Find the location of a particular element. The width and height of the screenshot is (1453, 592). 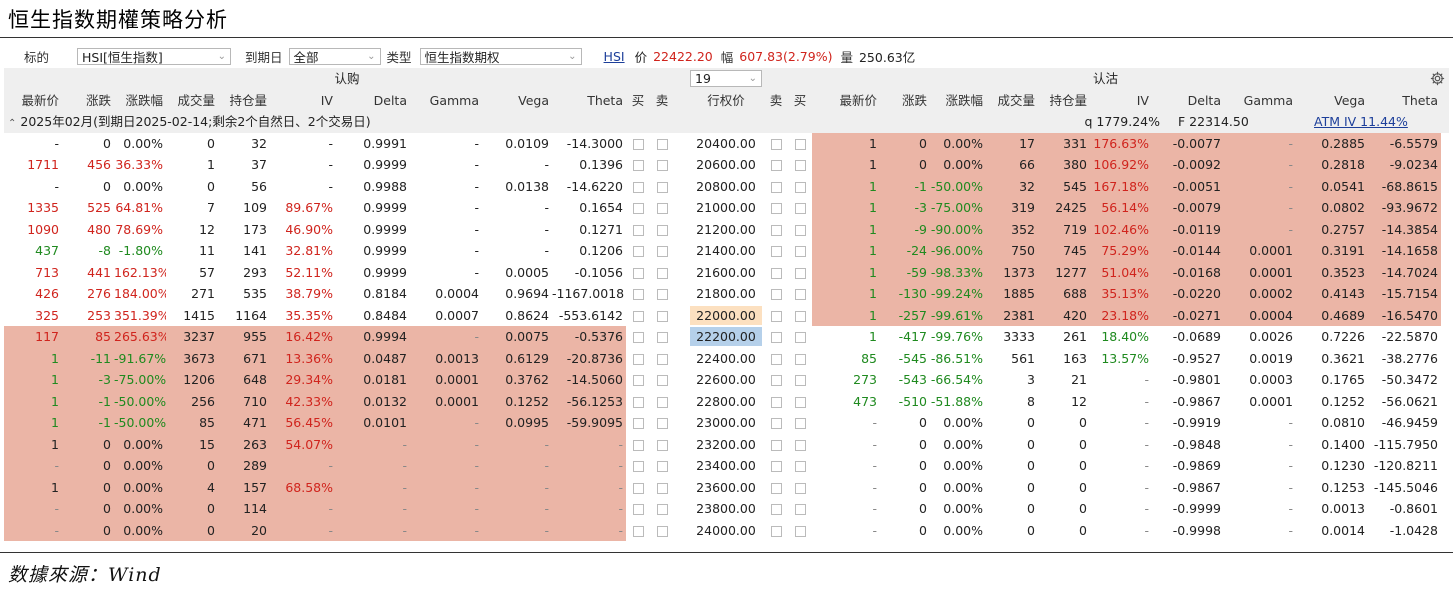

strike-price: 22600.00 is located at coordinates (726, 379).